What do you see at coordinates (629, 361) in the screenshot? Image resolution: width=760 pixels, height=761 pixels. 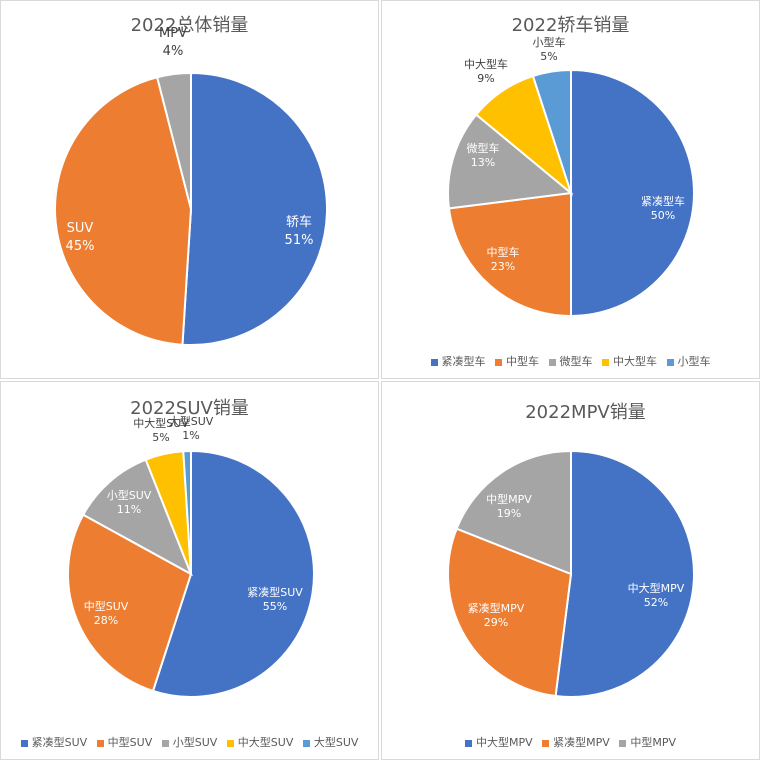 I see `legend-item: 中大型车` at bounding box center [629, 361].